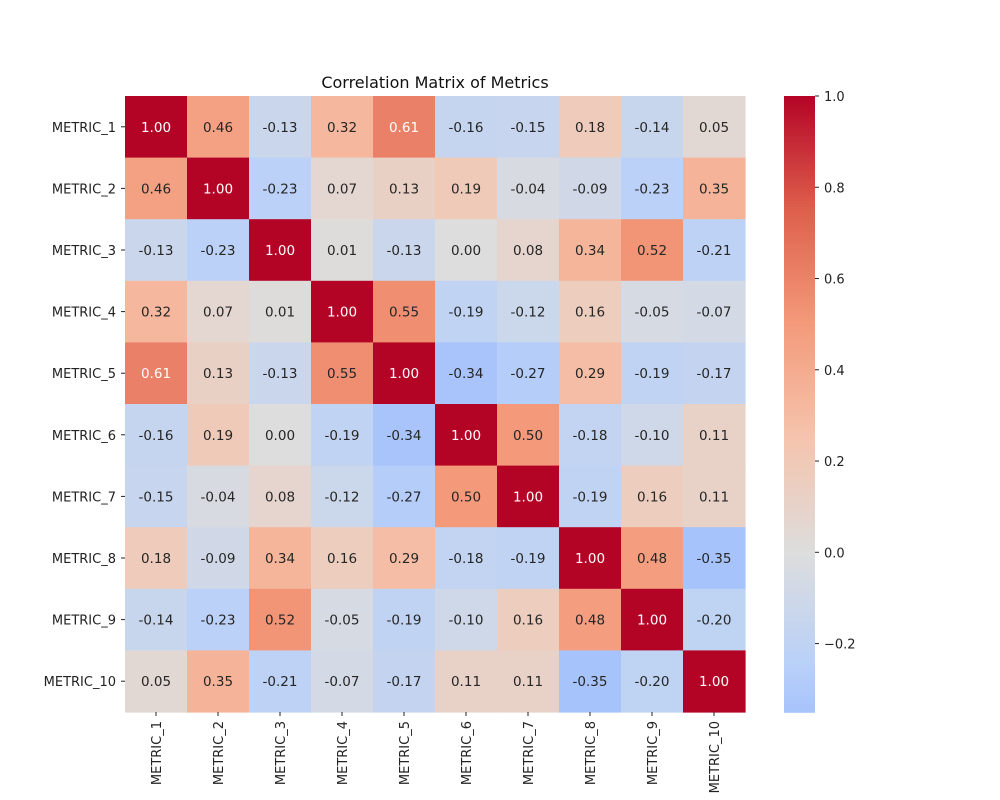 This screenshot has height=800, width=1000. I want to click on column-tick-label: METRIC_4, so click(343, 753).